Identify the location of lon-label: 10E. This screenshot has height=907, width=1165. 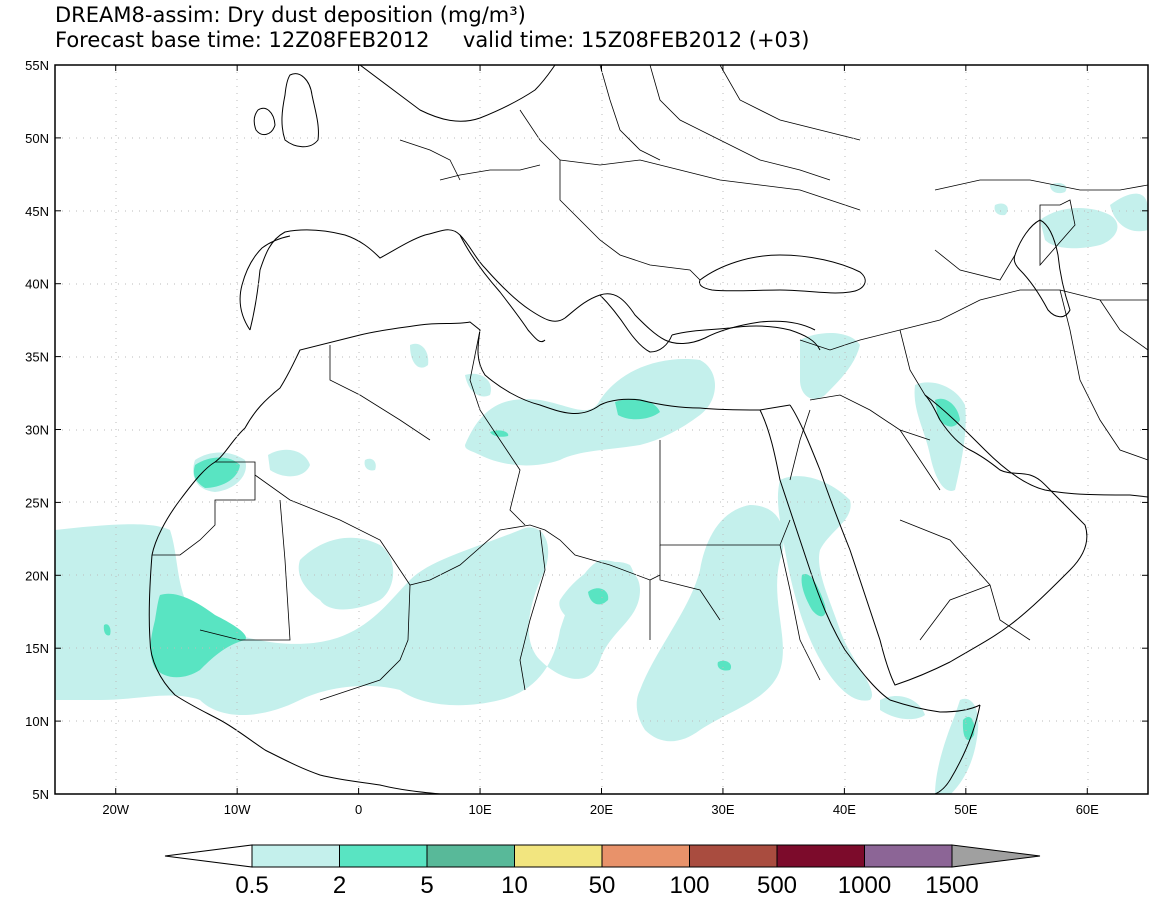
(479, 809).